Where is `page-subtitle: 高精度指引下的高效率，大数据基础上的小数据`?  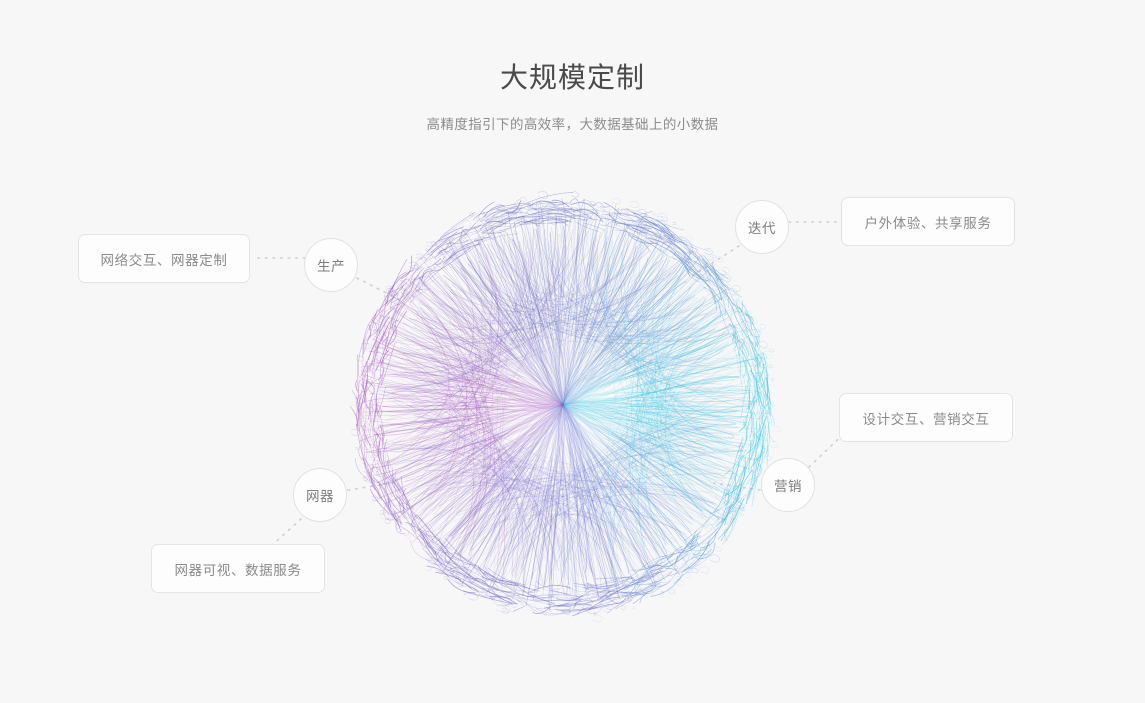
page-subtitle: 高精度指引下的高效率，大数据基础上的小数据 is located at coordinates (572, 124).